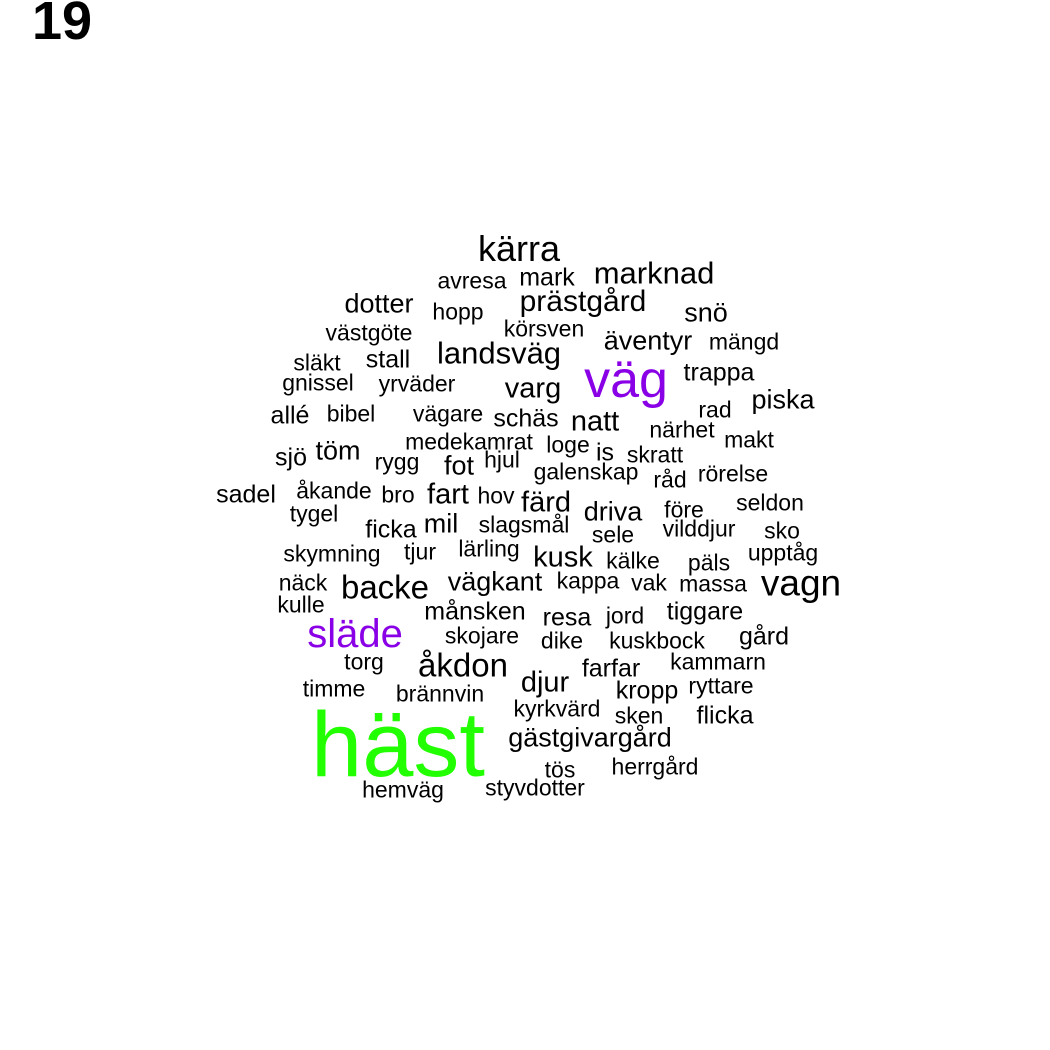 This screenshot has height=1050, width=1050. Describe the element at coordinates (317, 362) in the screenshot. I see `word-släkt: släkt` at that location.